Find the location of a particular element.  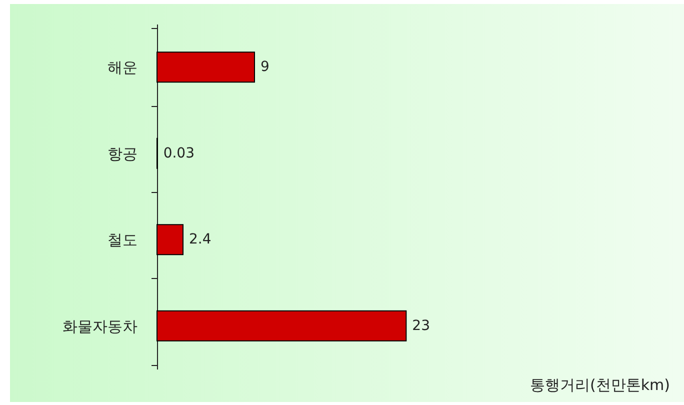

y-tick-label: 해운 is located at coordinates (123, 67).